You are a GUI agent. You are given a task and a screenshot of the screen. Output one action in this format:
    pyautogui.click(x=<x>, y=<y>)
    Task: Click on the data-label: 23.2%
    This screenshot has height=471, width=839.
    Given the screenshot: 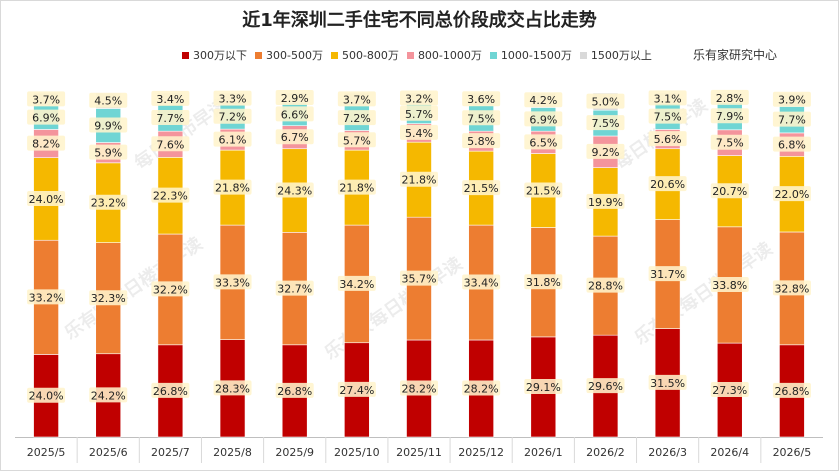 What is the action you would take?
    pyautogui.click(x=108, y=203)
    